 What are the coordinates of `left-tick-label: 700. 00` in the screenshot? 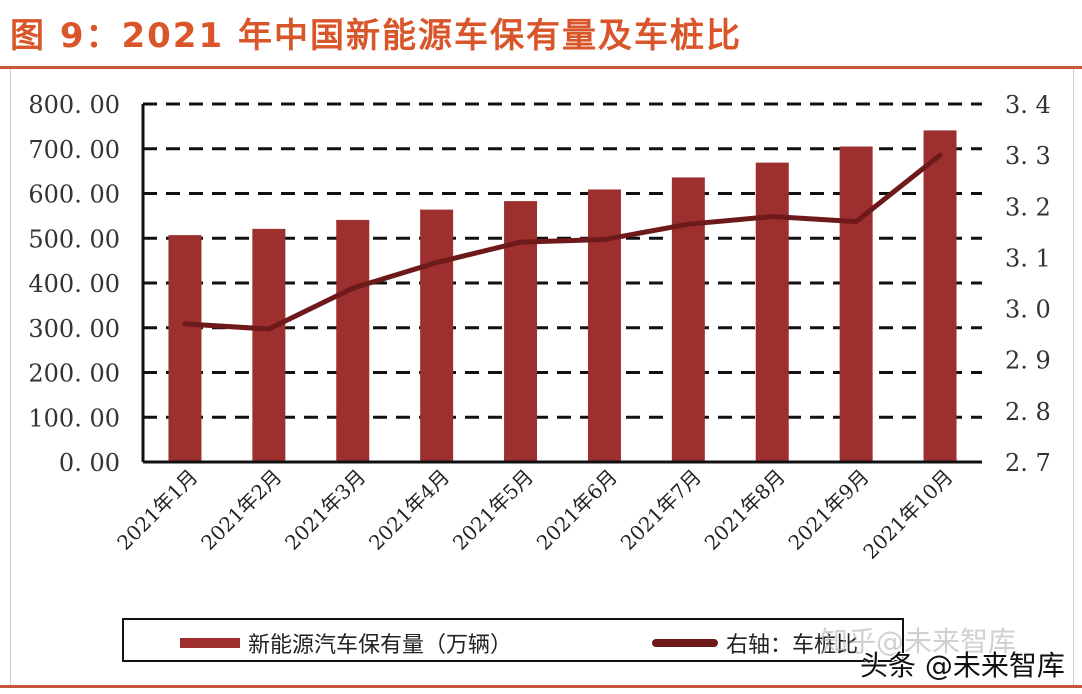 It's located at (74, 150).